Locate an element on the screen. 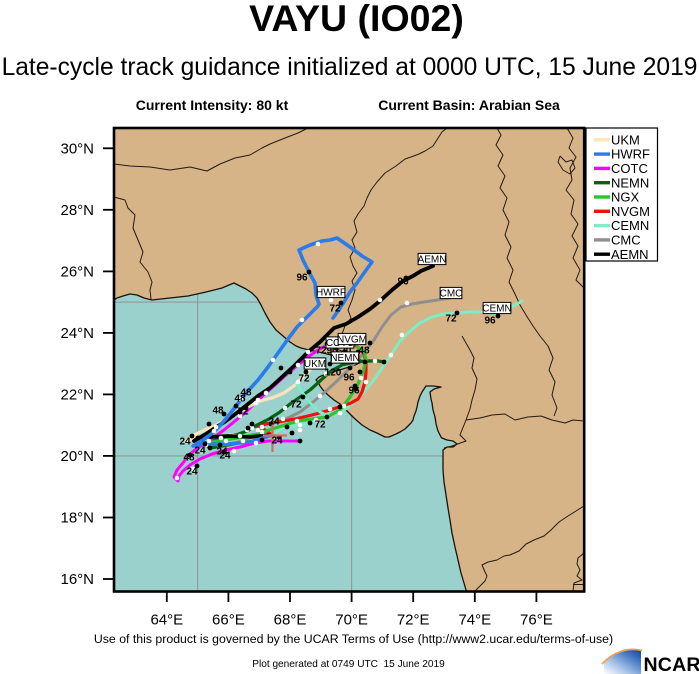 The width and height of the screenshot is (699, 674). svg-text: 74°E is located at coordinates (474, 620).